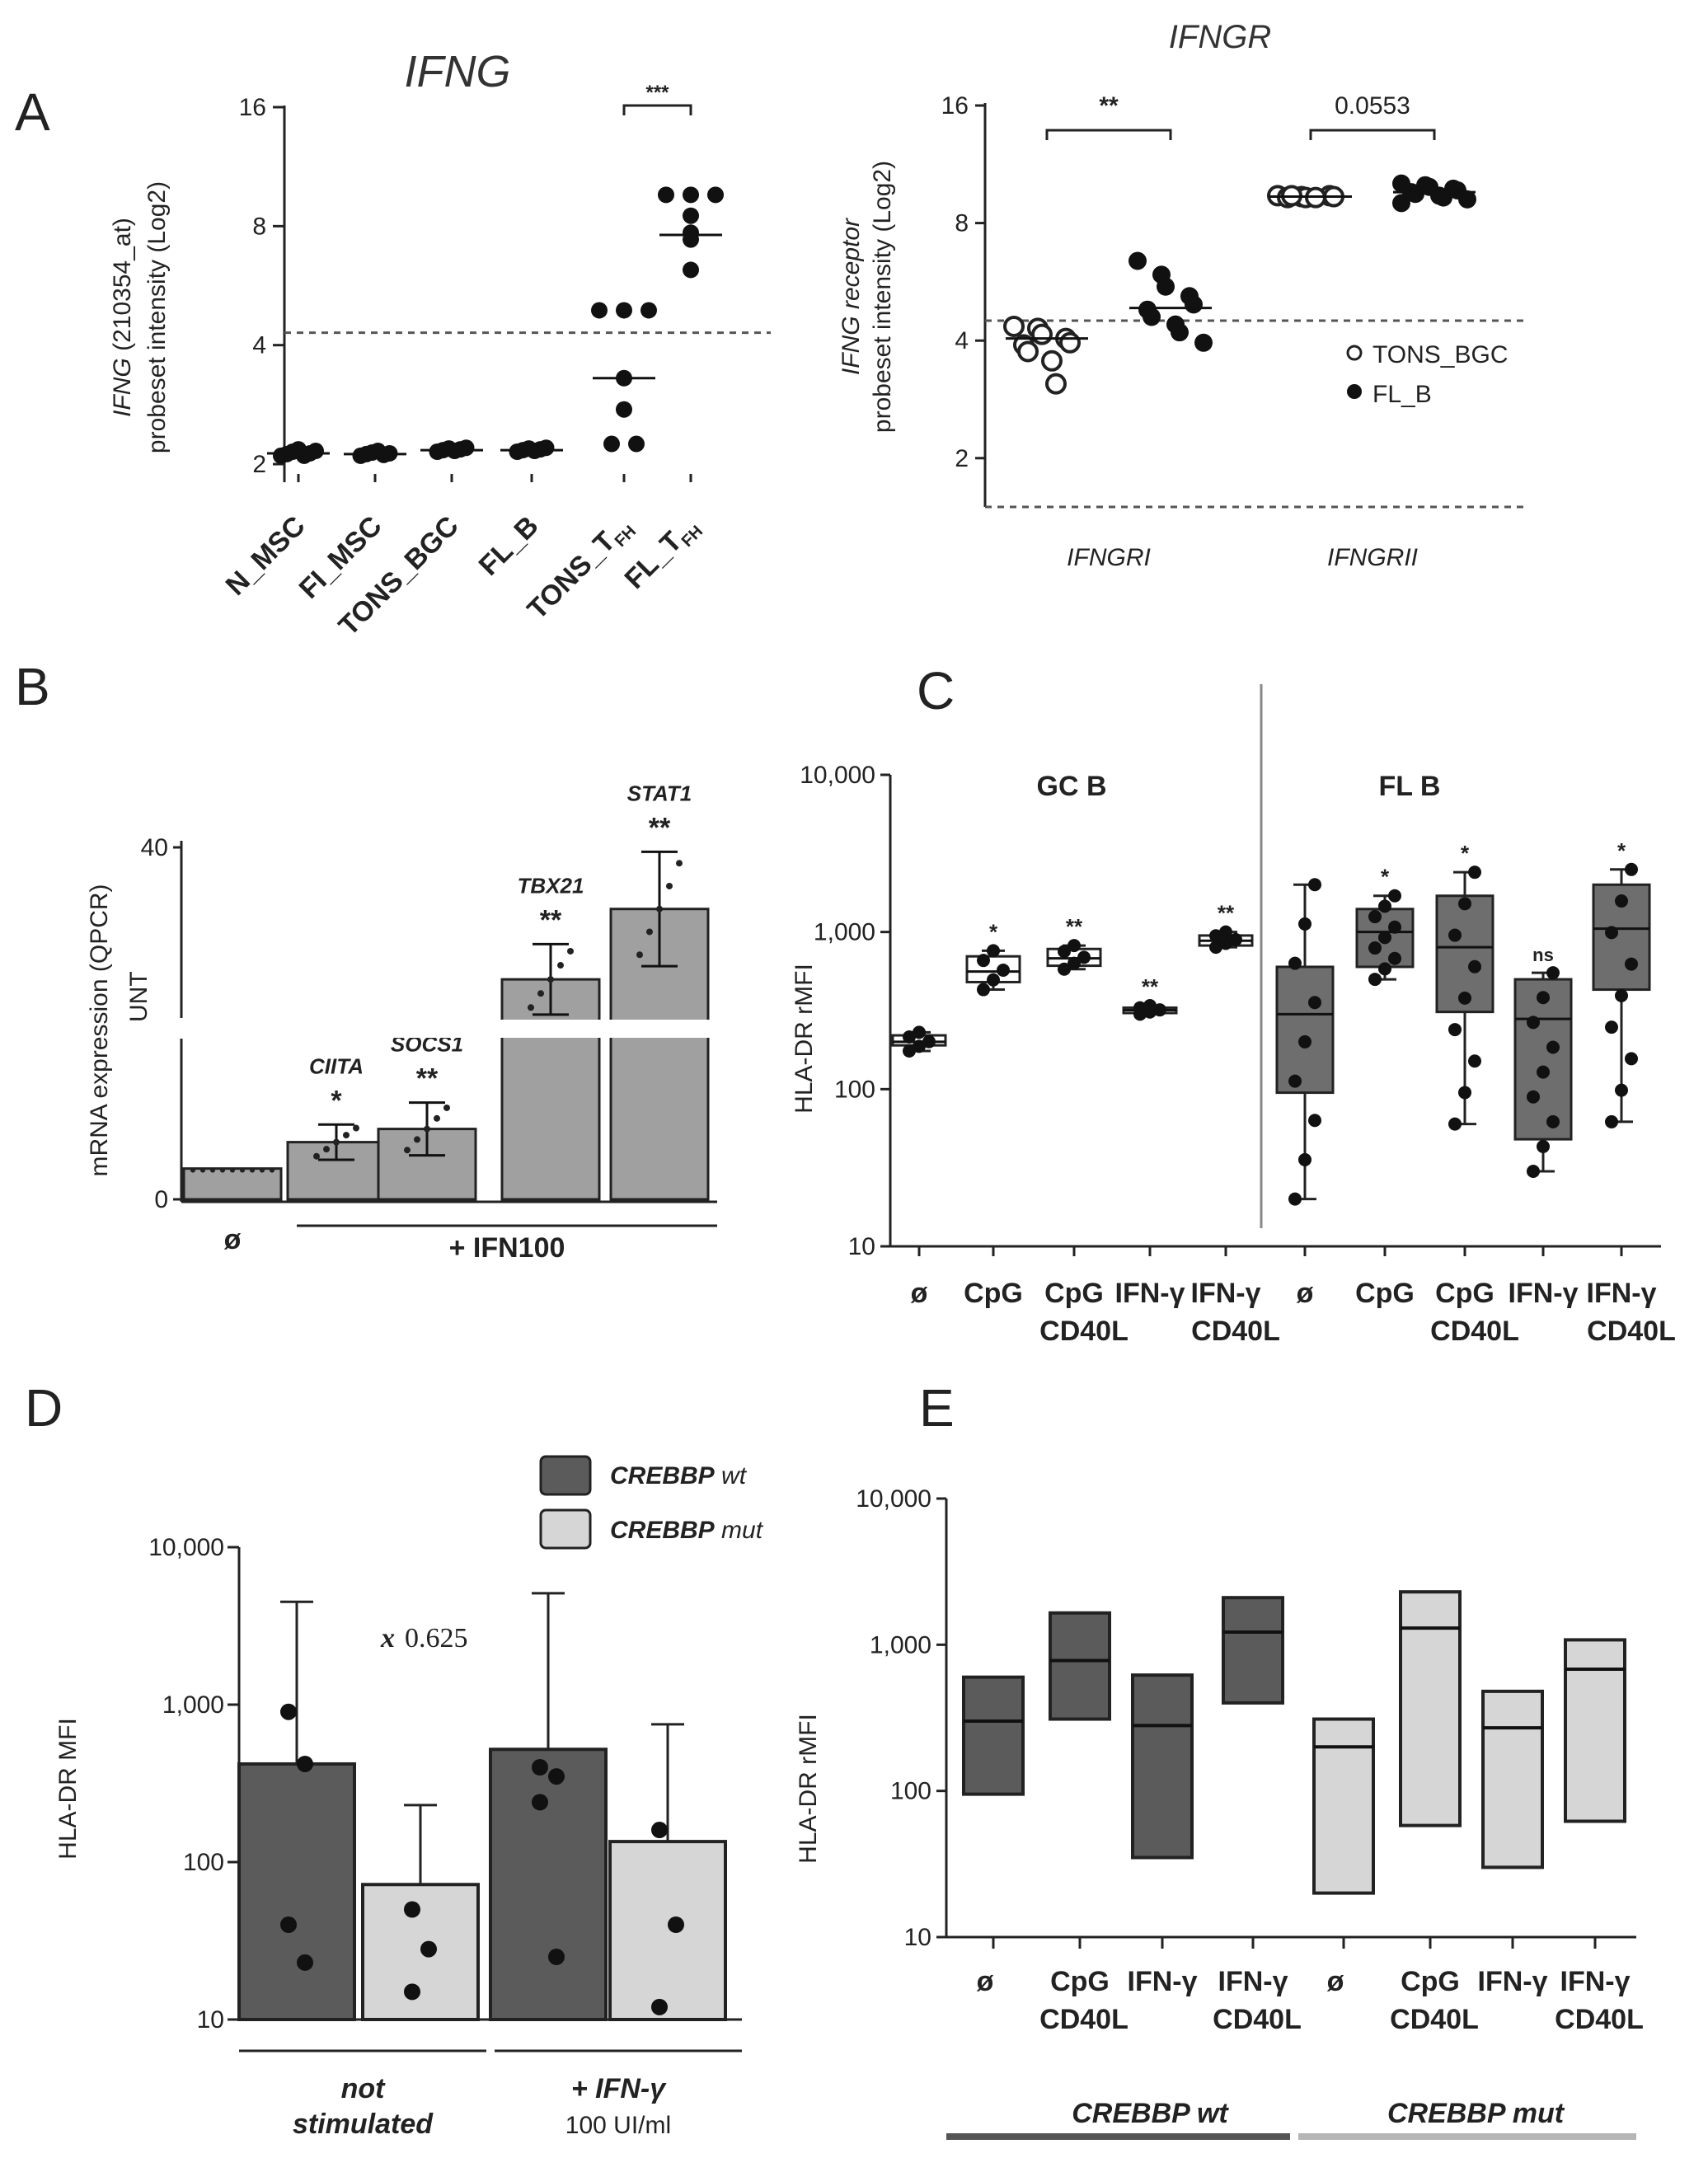  I want to click on legend-mut-suffix: mut, so click(739, 1530).